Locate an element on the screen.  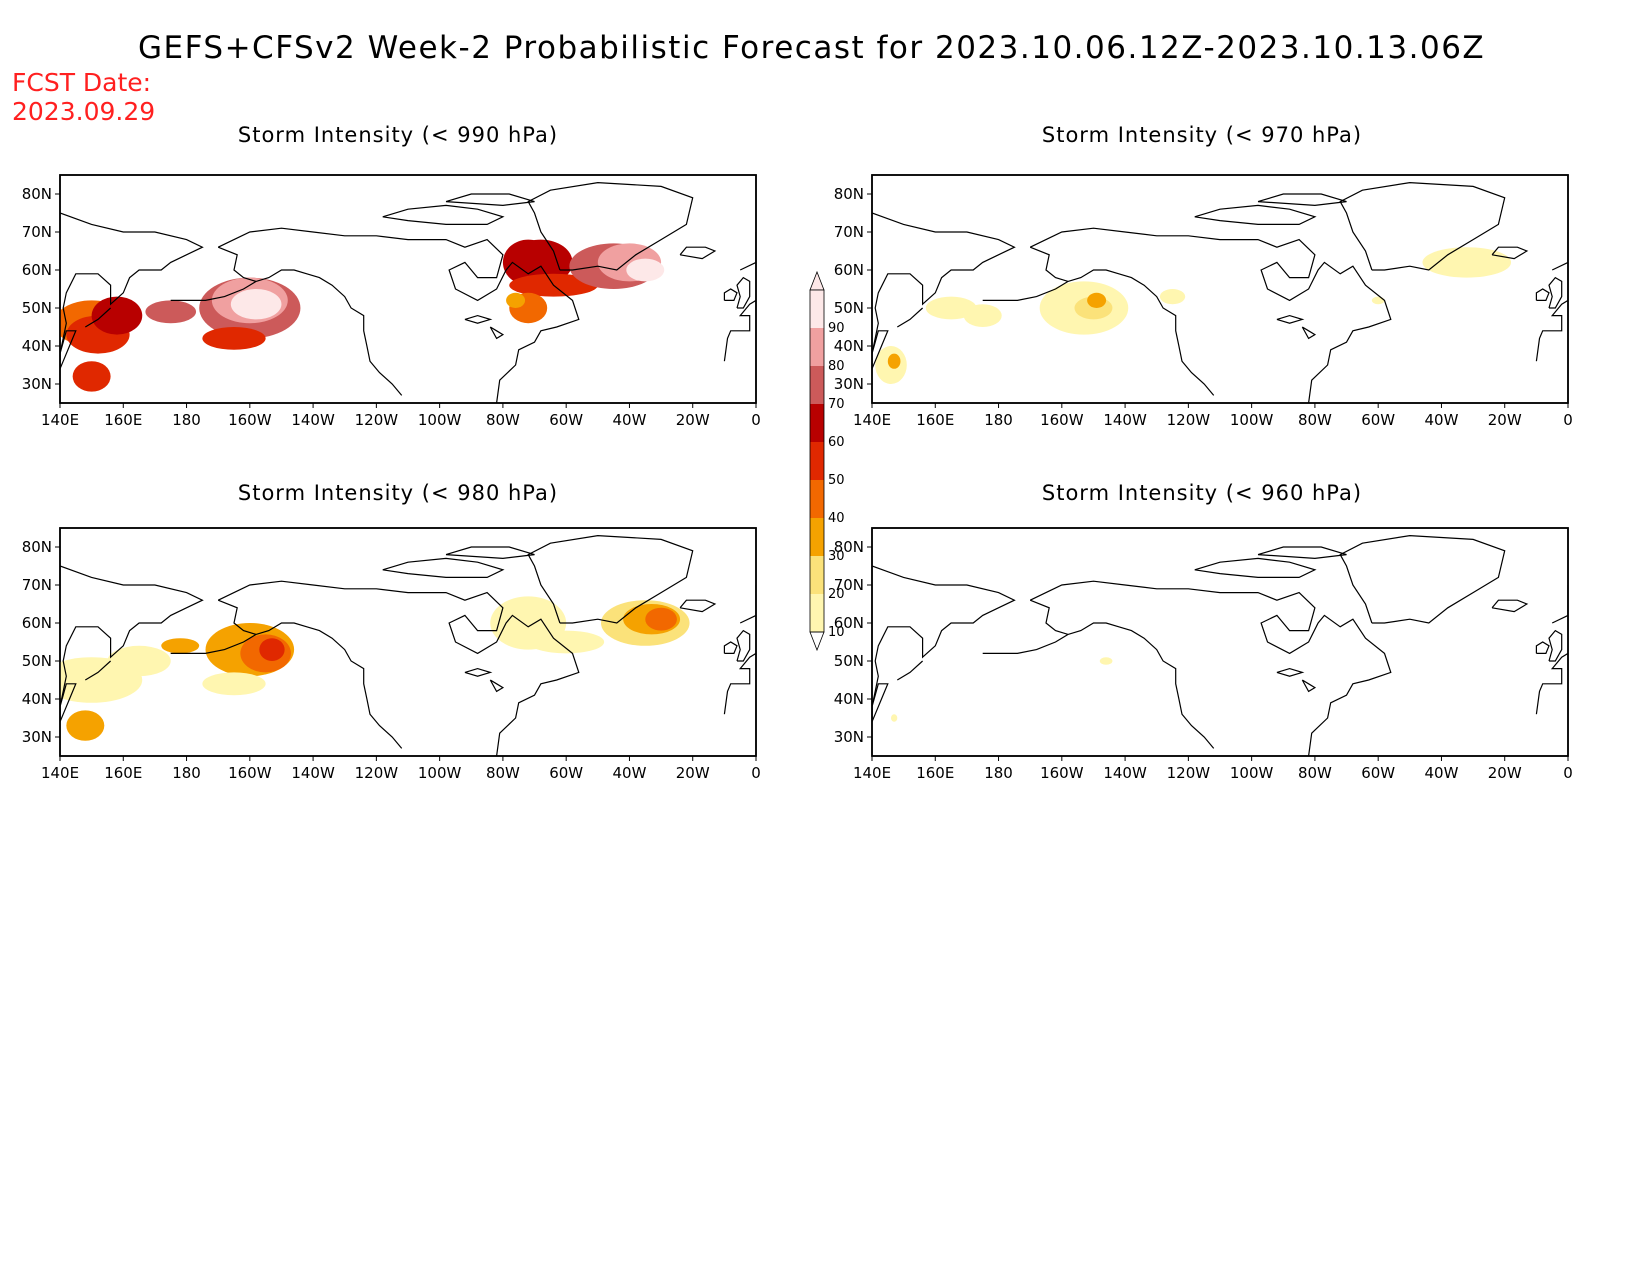
lat-tick-label: 60N is located at coordinates (37, 270).